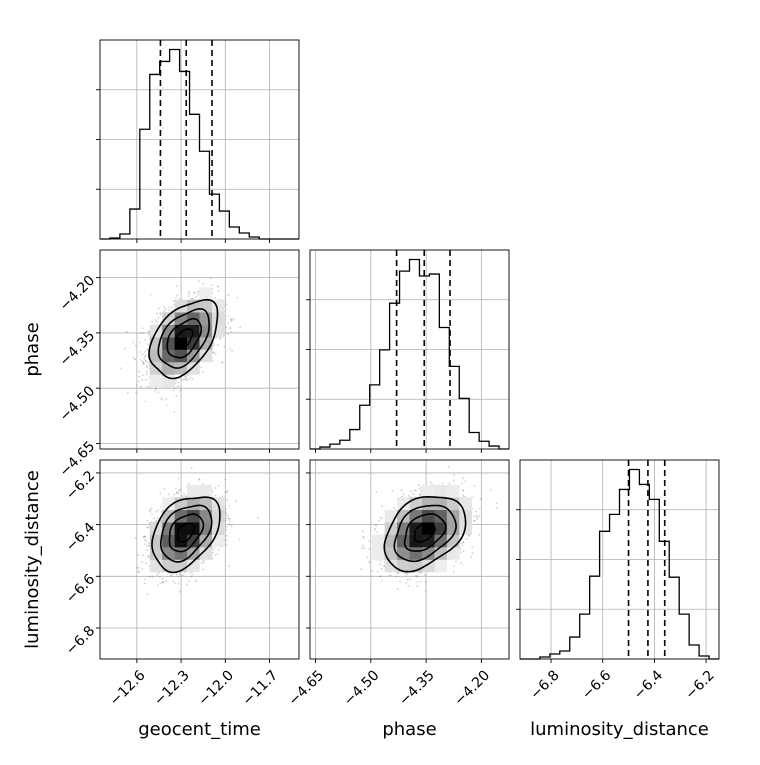 The height and width of the screenshot is (765, 760). I want to click on x-tick-label-luminosity_distance: −6.6, so click(596, 684).